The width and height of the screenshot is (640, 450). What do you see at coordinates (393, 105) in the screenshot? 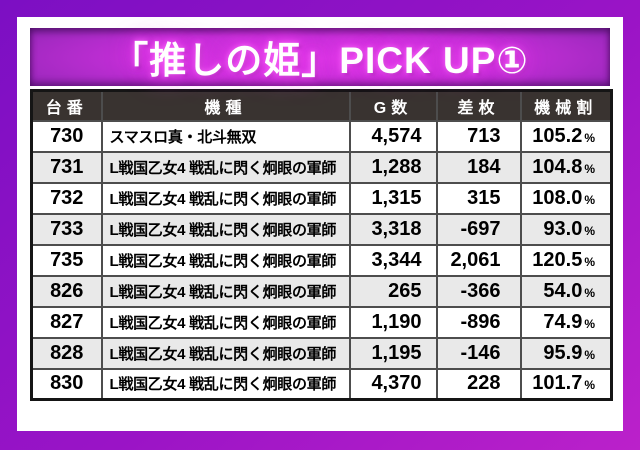
I see `header-cell-game-count: G数` at bounding box center [393, 105].